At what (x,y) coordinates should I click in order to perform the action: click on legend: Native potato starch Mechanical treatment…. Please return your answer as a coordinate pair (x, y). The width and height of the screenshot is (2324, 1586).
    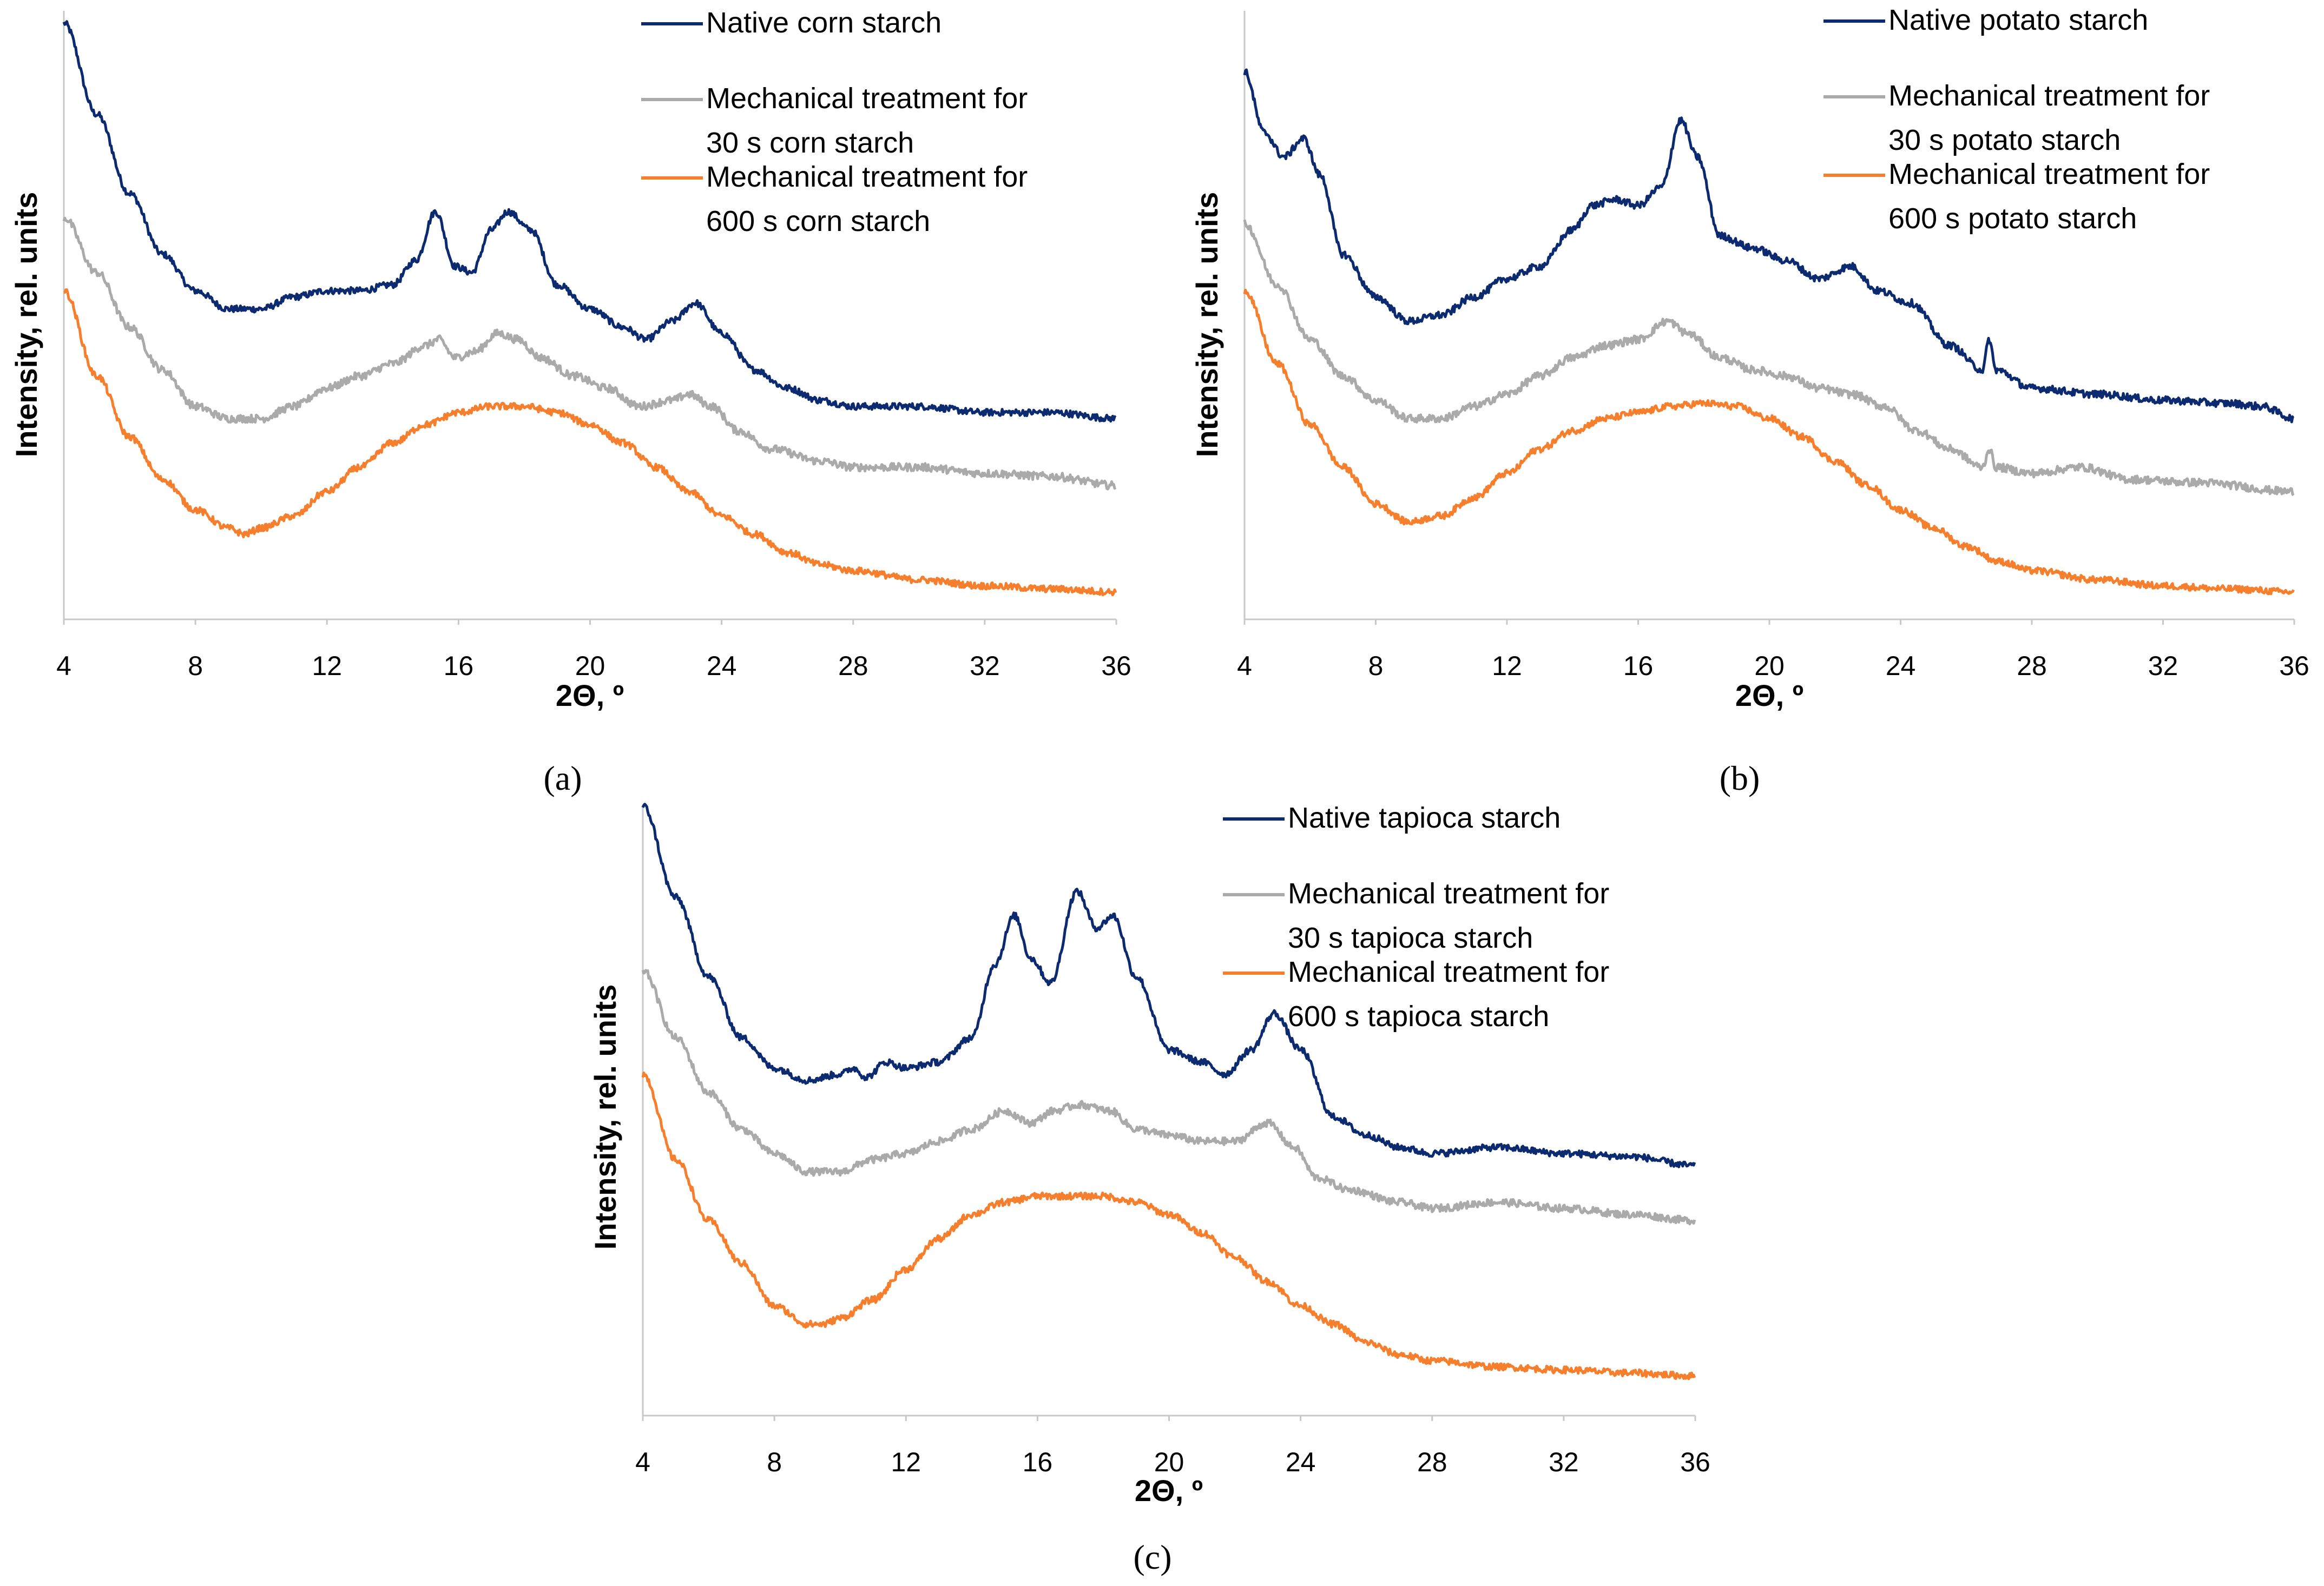
    Looking at the image, I should click on (2016, 119).